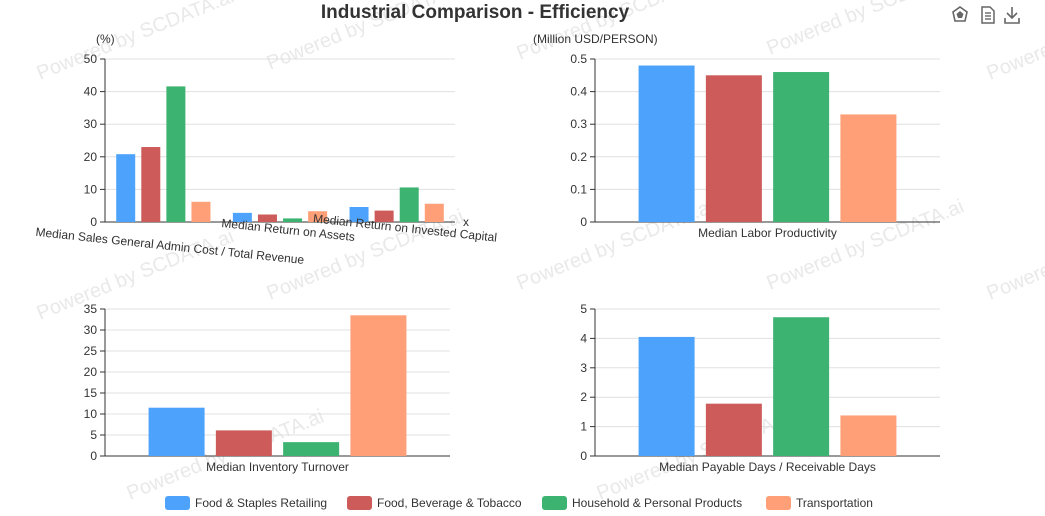 The width and height of the screenshot is (1045, 516). Describe the element at coordinates (91, 393) in the screenshot. I see `y-tick-label: 15` at that location.